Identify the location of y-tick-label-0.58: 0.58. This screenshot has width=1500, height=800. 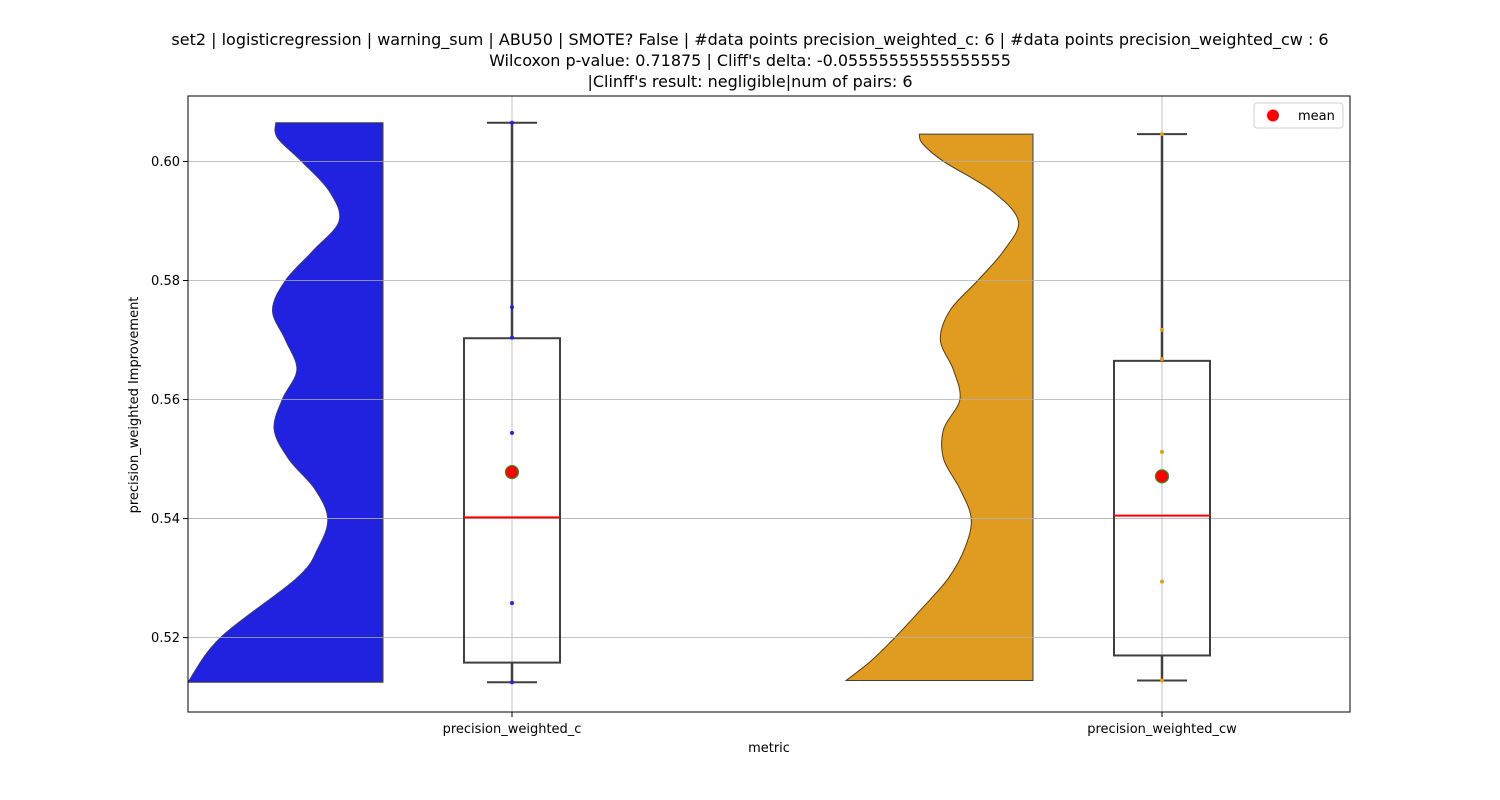
(165, 281).